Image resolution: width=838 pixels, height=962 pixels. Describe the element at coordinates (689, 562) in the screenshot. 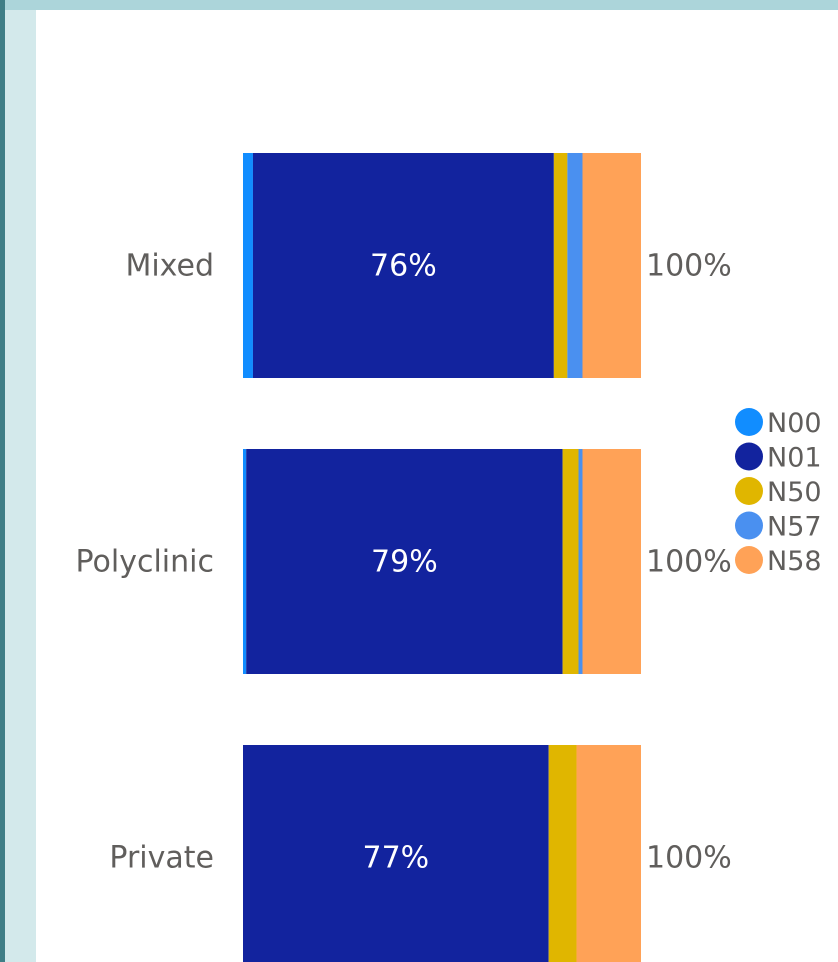

I see `total-label-polyclinic: 100%` at that location.